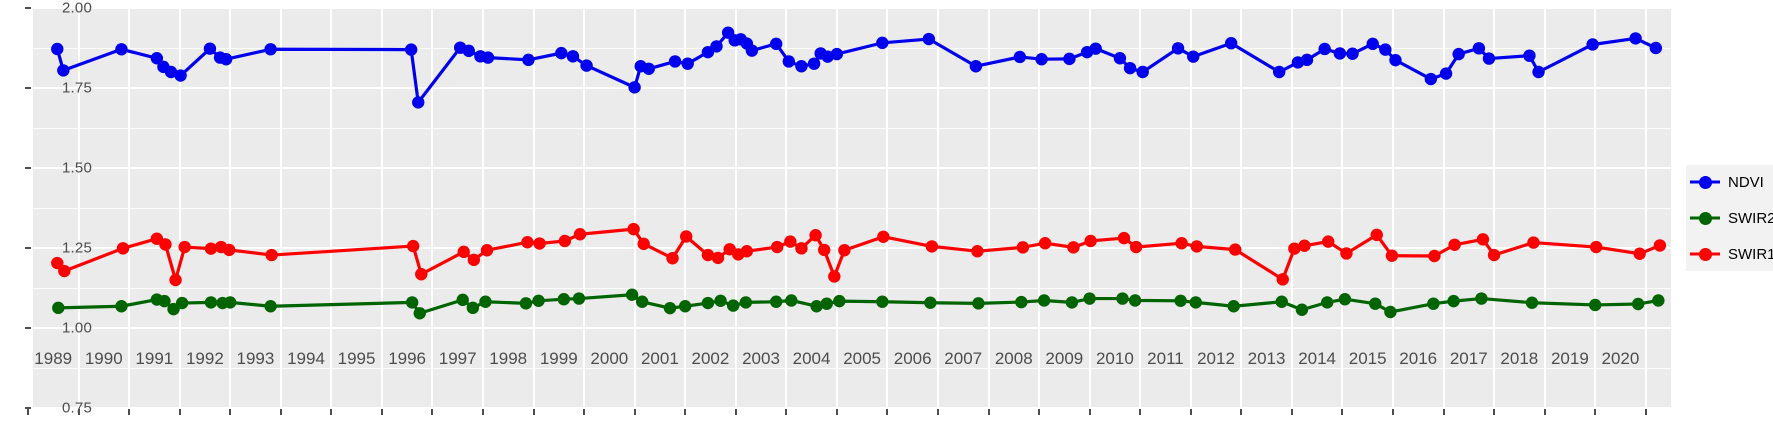 Image resolution: width=1773 pixels, height=442 pixels. I want to click on legend-item-ndvi: NDVI, so click(1731, 182).